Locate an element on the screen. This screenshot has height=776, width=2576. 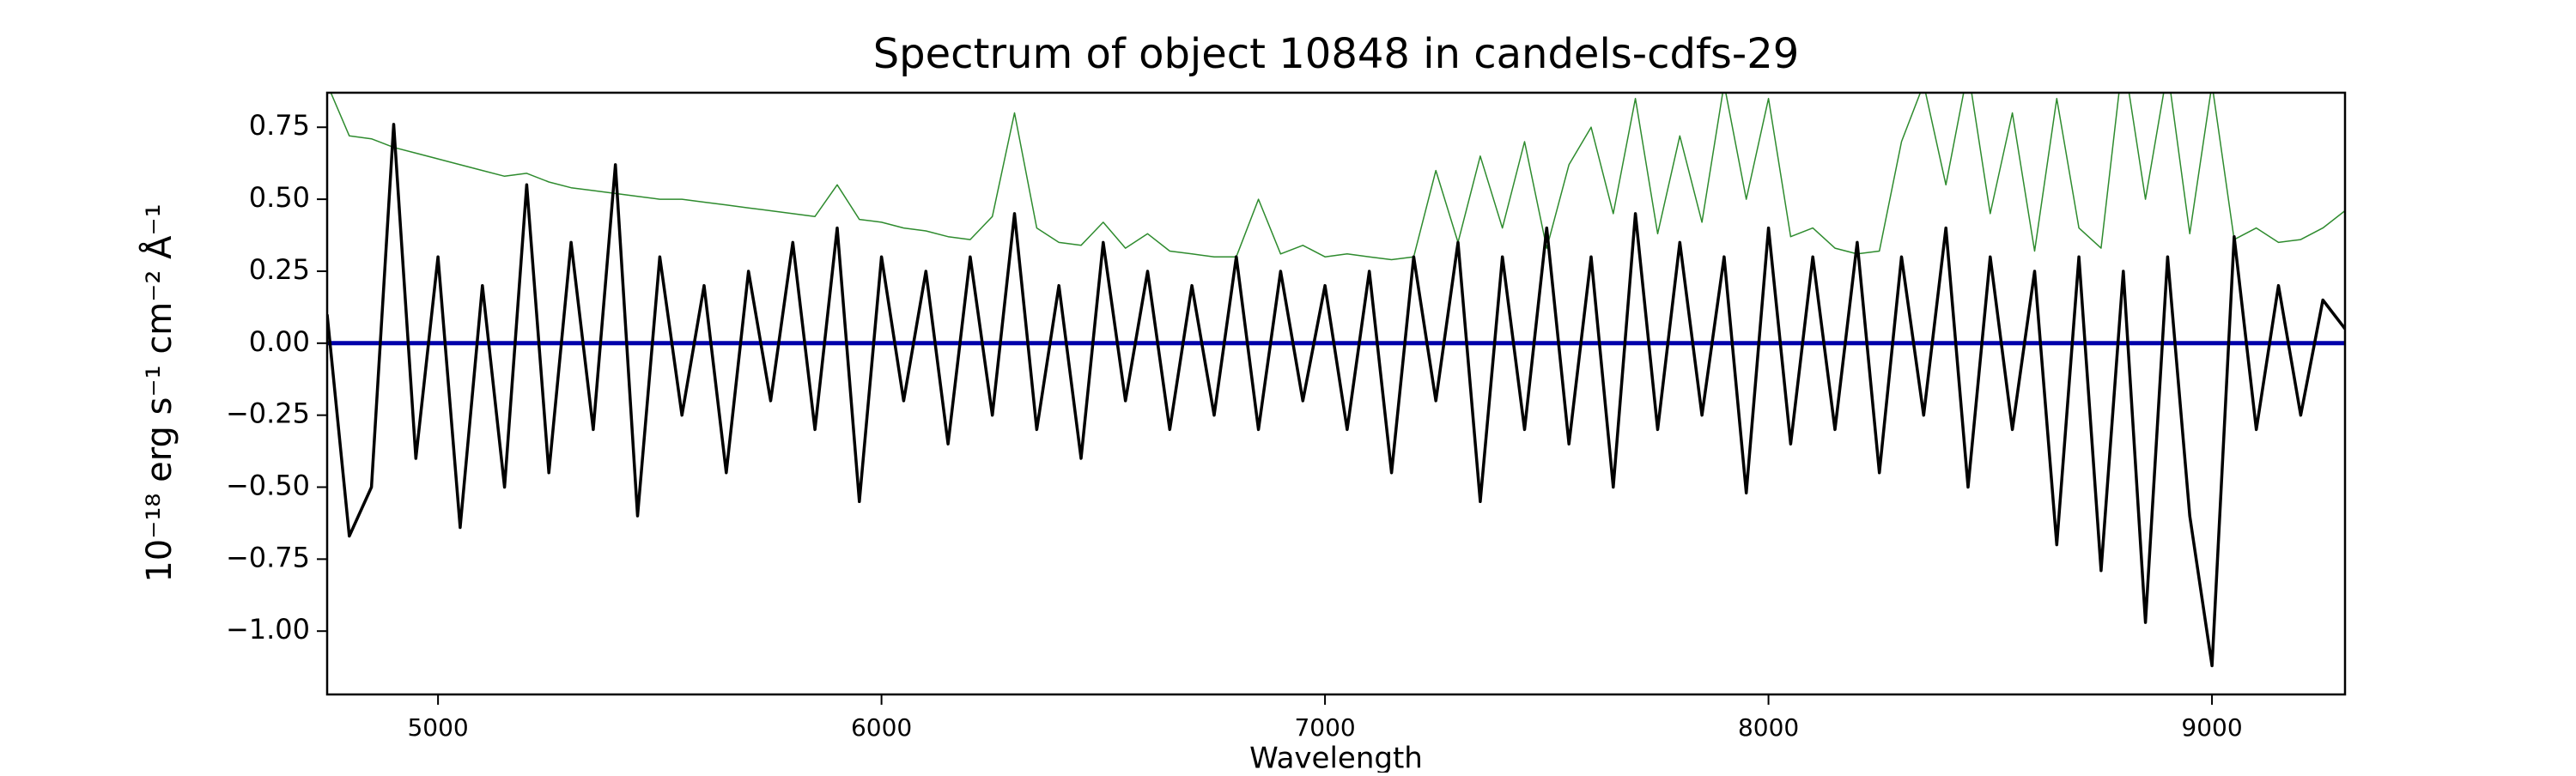
x-tick-label: 5000 is located at coordinates (438, 728).